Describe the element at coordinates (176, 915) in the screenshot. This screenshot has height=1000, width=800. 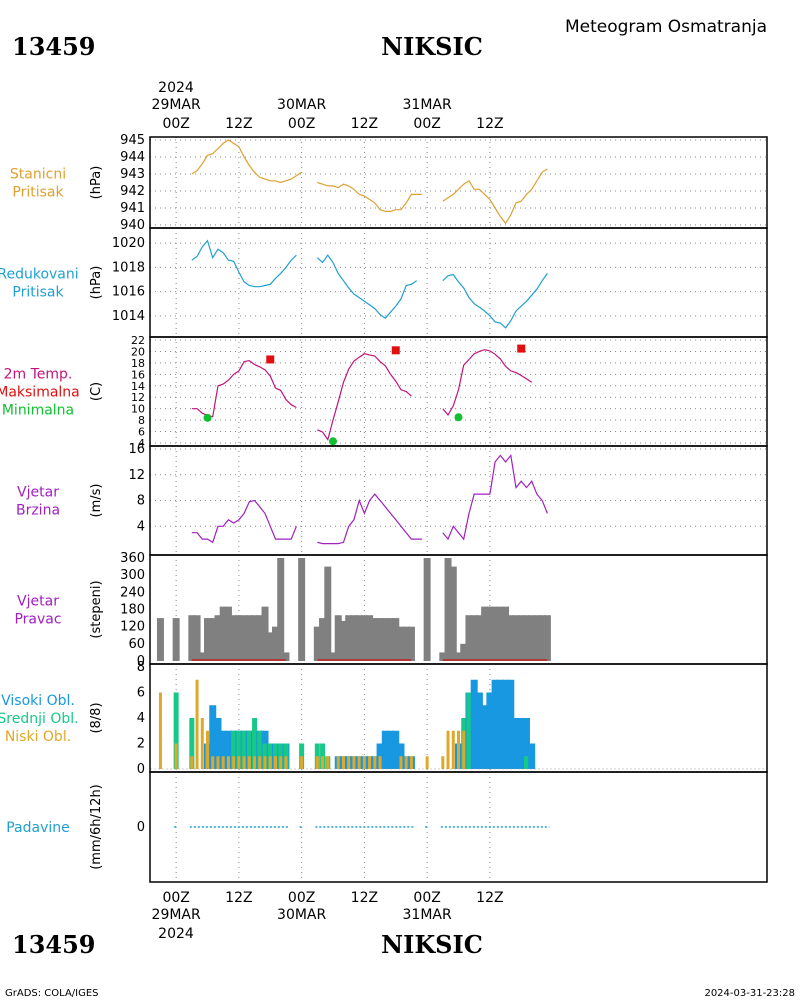
I see `date-label-bottom: 29MAR` at that location.